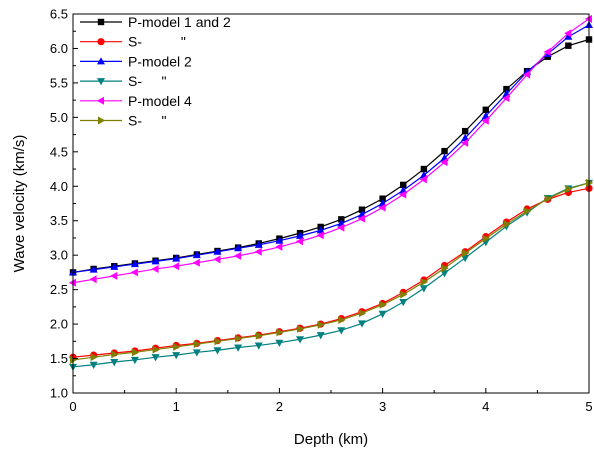 This screenshot has height=464, width=594. Describe the element at coordinates (59, 14) in the screenshot. I see `y-tick-label: 6.5` at that location.